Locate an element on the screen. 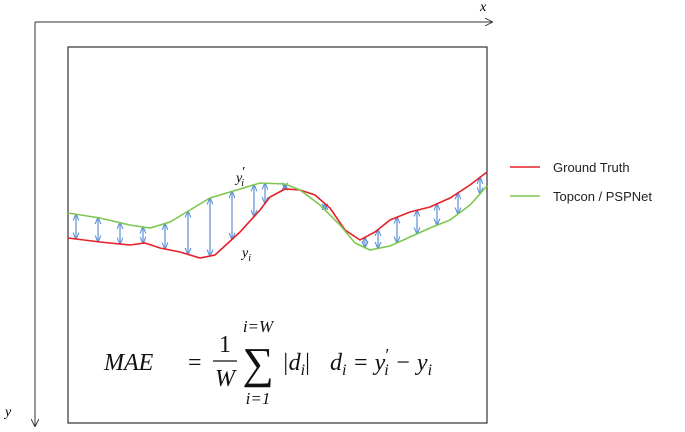 Image resolution: width=685 pixels, height=432 pixels. formula-numerator: 1 is located at coordinates (225, 345).